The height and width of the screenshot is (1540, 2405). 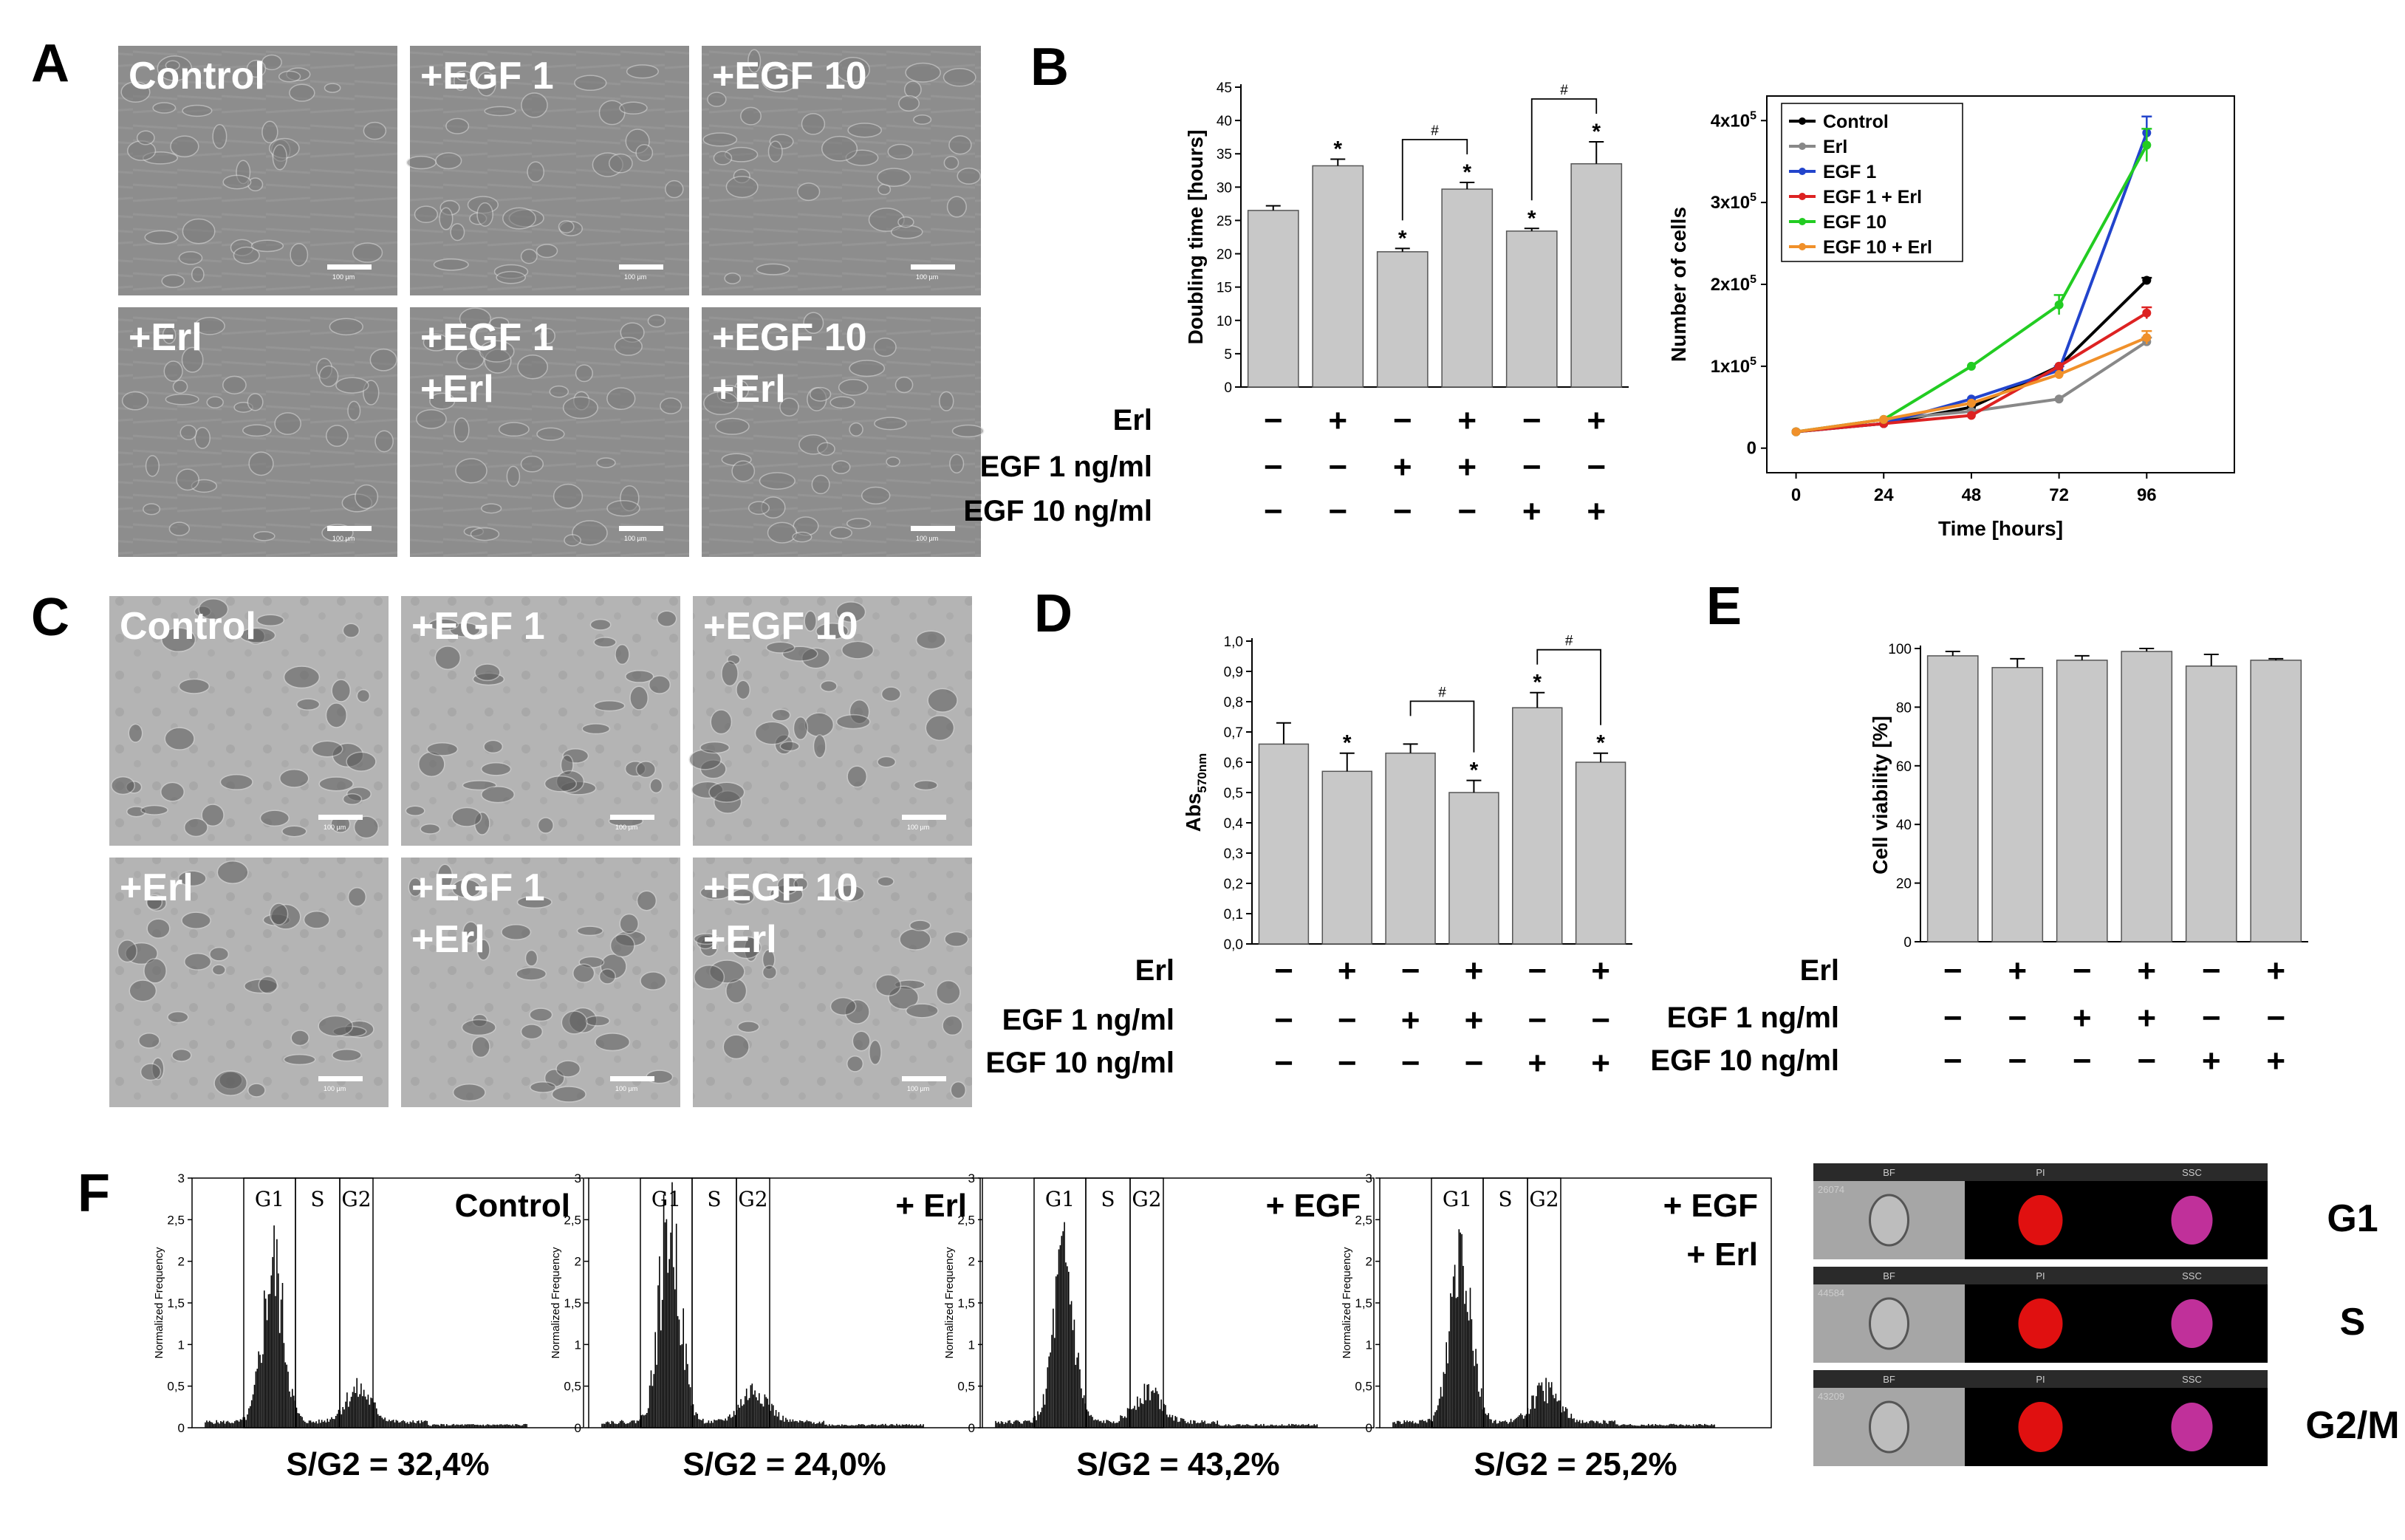 What do you see at coordinates (1820, 970) in the screenshot?
I see `condition-label: Erl` at bounding box center [1820, 970].